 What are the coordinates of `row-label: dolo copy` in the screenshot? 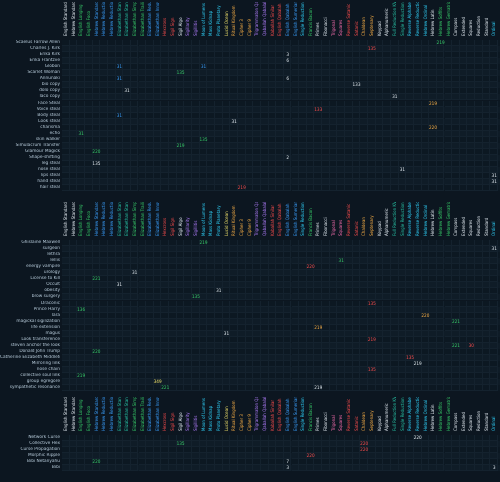 It's located at (49, 91).